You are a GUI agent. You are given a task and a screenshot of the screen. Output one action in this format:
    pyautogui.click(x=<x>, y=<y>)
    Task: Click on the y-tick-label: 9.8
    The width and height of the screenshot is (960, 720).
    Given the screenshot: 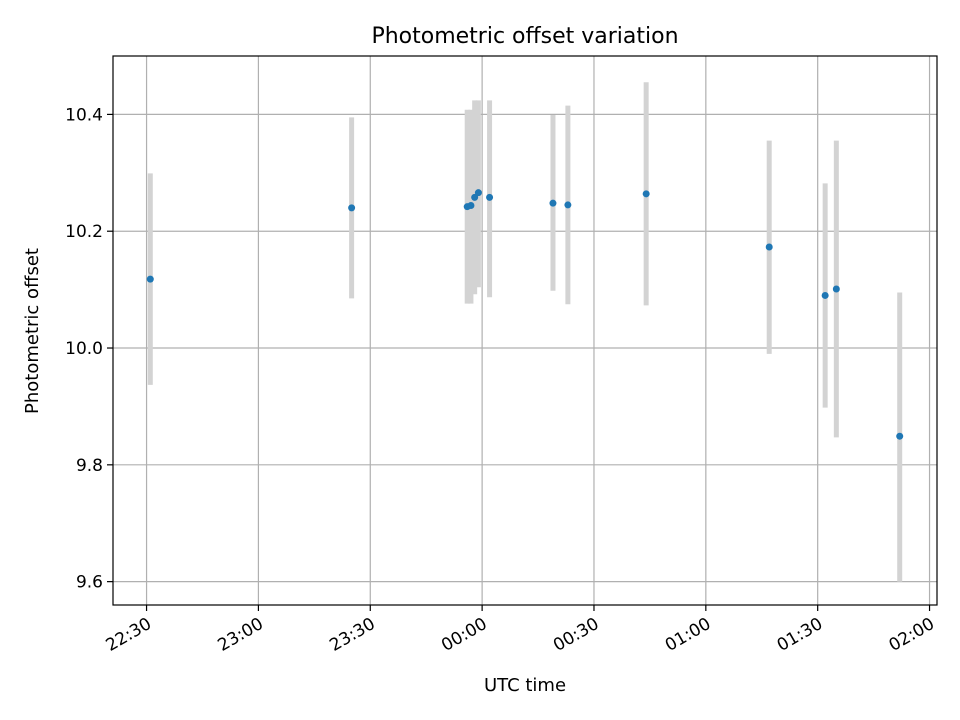 What is the action you would take?
    pyautogui.click(x=89, y=466)
    